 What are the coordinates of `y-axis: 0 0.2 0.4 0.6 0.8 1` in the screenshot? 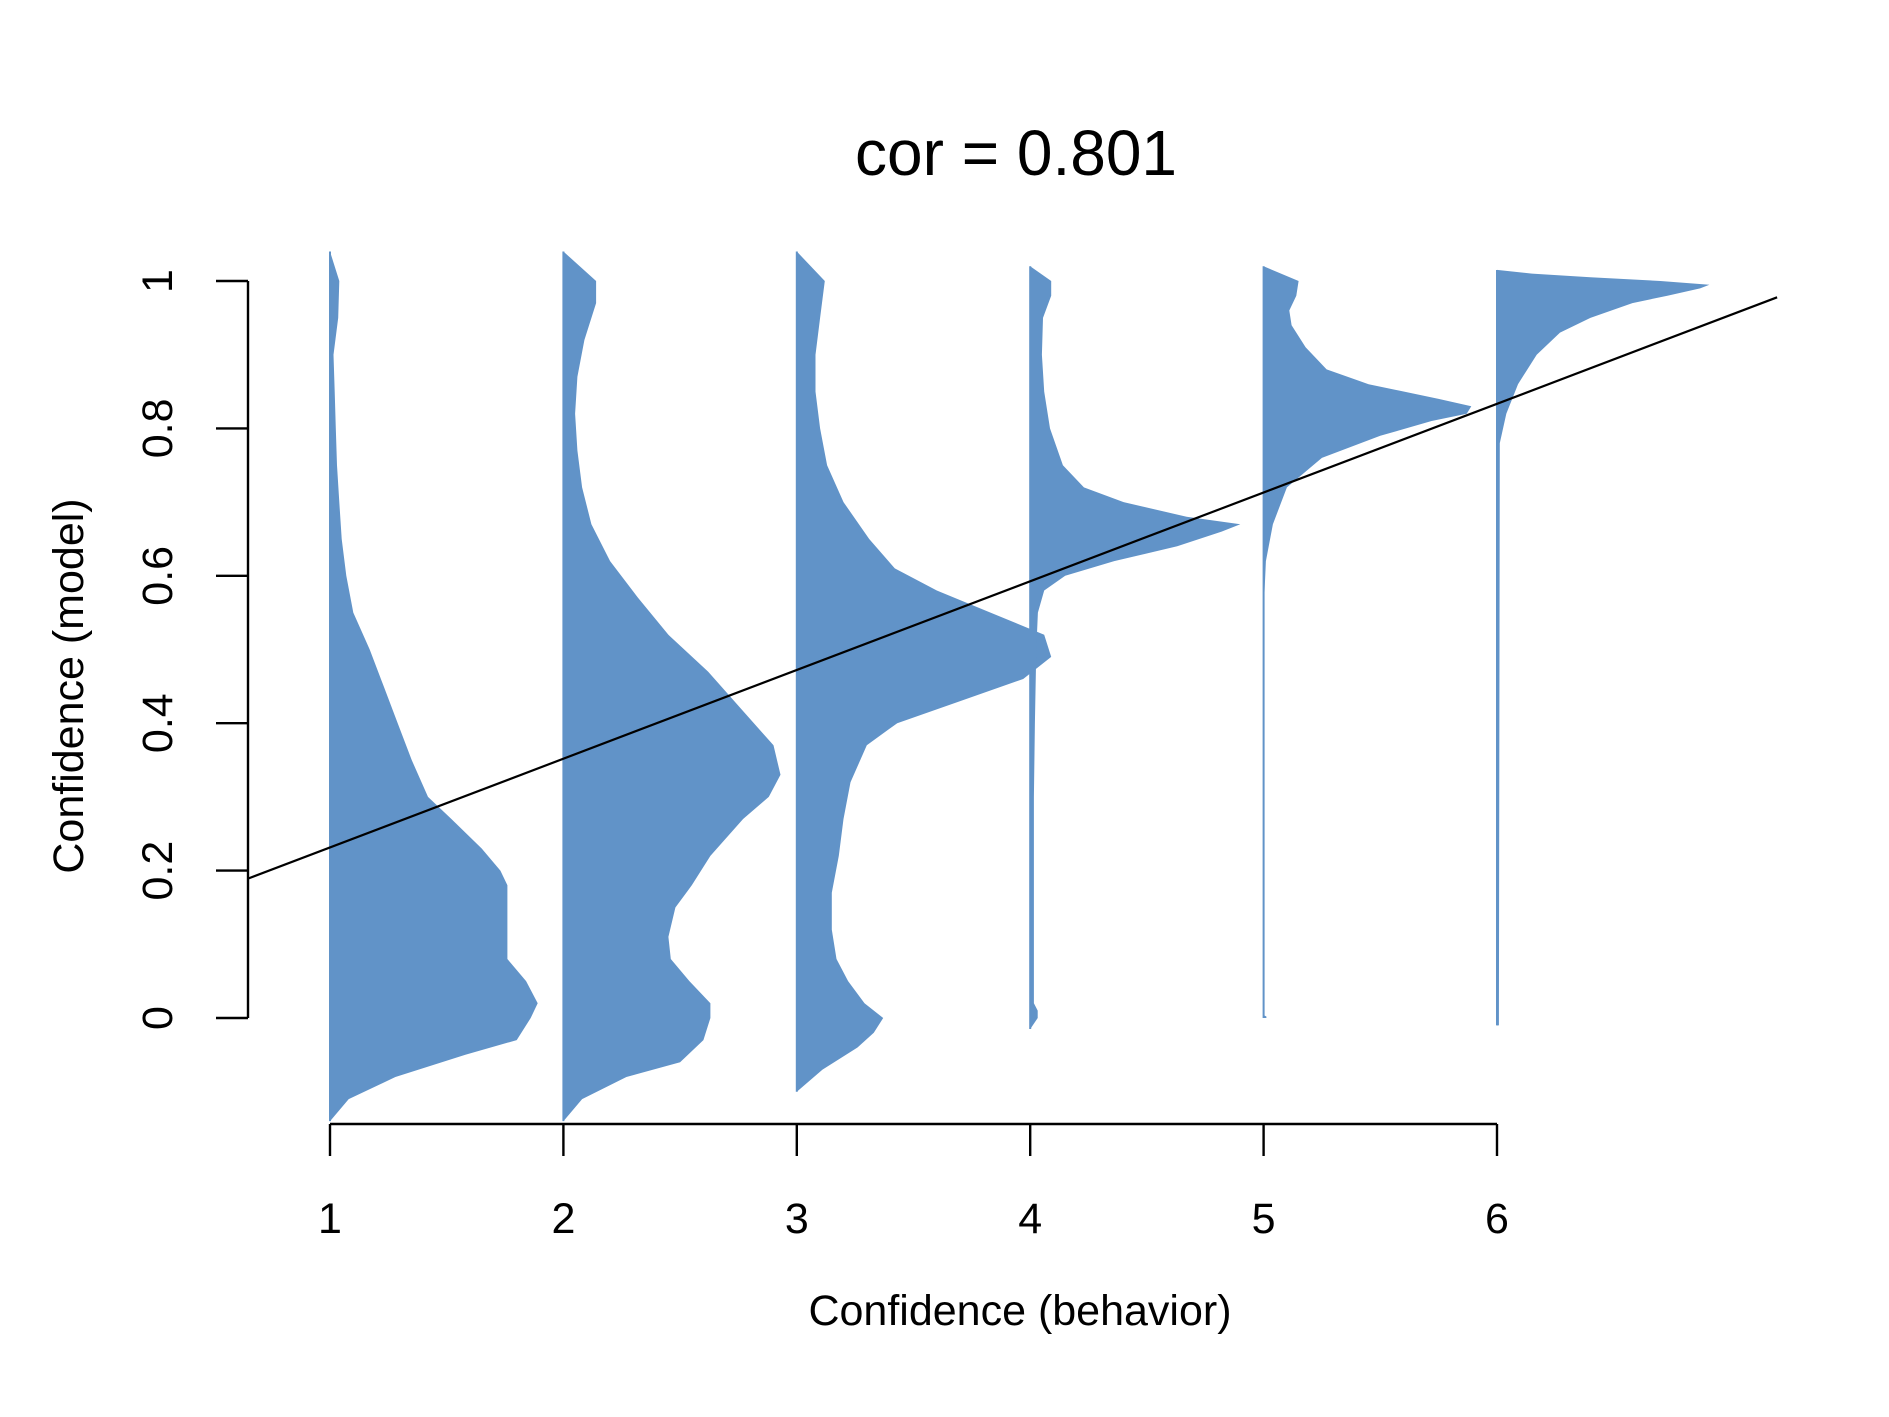 It's located at (192, 649).